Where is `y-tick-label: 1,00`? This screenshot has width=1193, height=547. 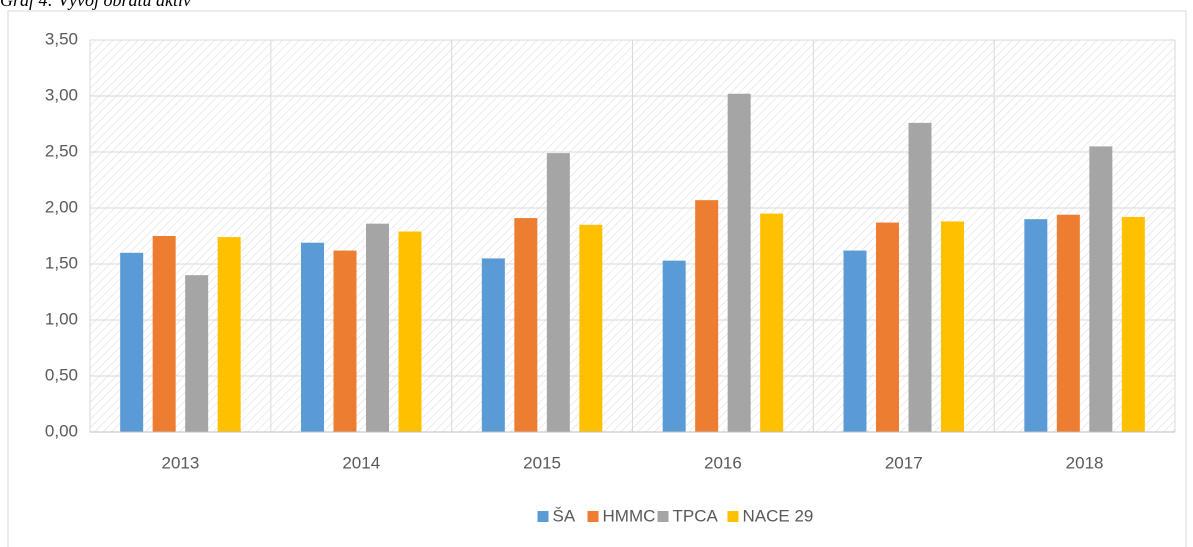 y-tick-label: 1,00 is located at coordinates (61, 318).